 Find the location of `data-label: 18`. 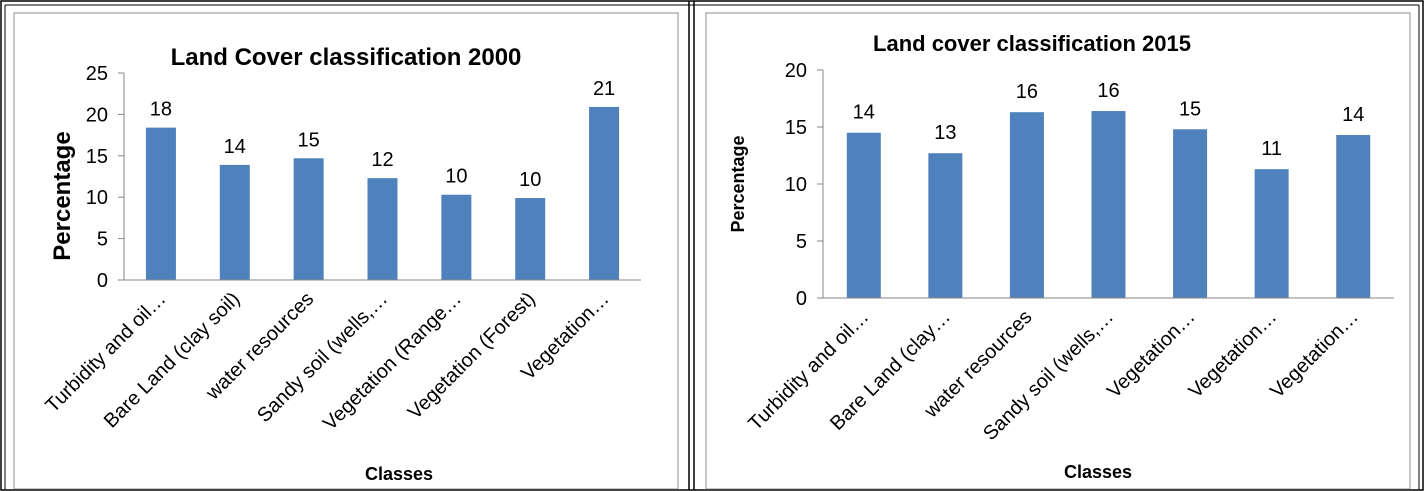

data-label: 18 is located at coordinates (161, 110).